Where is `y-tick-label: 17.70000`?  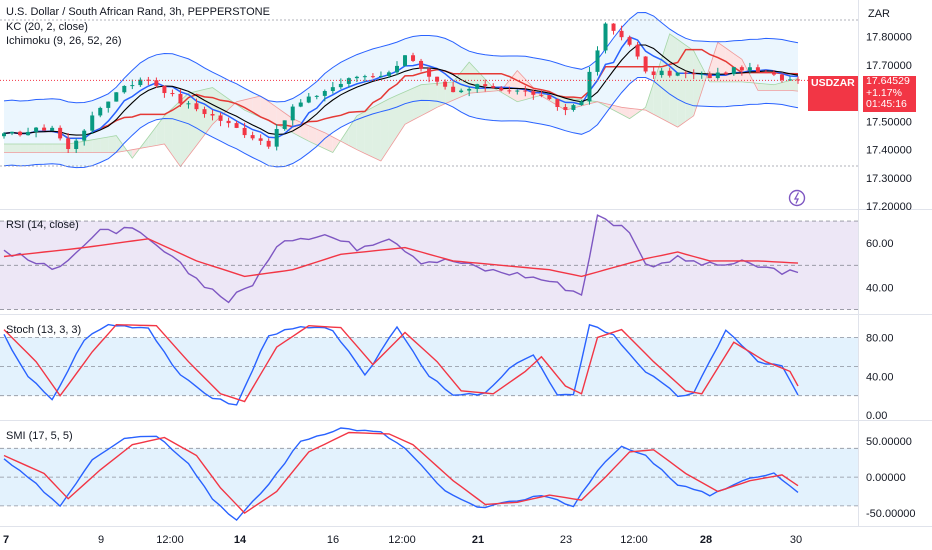
y-tick-label: 17.70000 is located at coordinates (889, 66).